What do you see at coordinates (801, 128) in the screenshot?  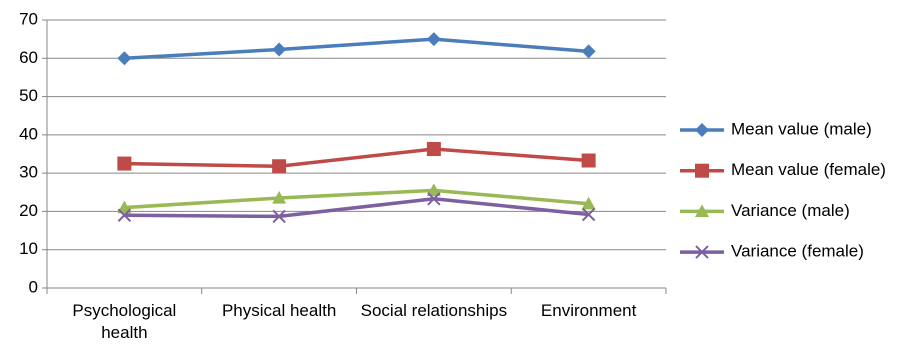 I see `legend-label: Mean value (male)` at bounding box center [801, 128].